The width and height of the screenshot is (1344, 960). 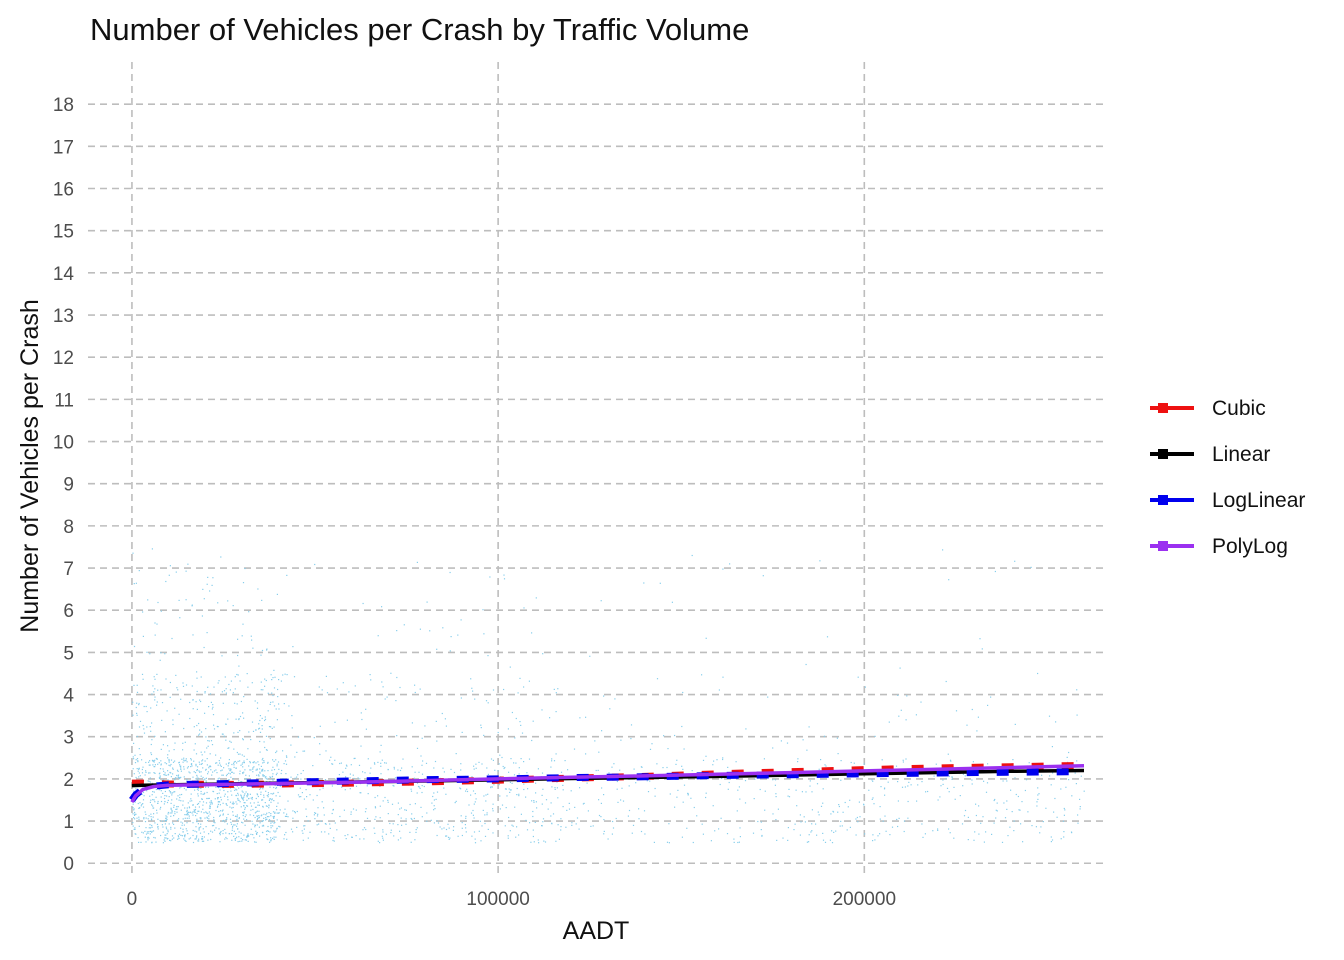 I want to click on y-tick-label: 1, so click(x=68, y=822).